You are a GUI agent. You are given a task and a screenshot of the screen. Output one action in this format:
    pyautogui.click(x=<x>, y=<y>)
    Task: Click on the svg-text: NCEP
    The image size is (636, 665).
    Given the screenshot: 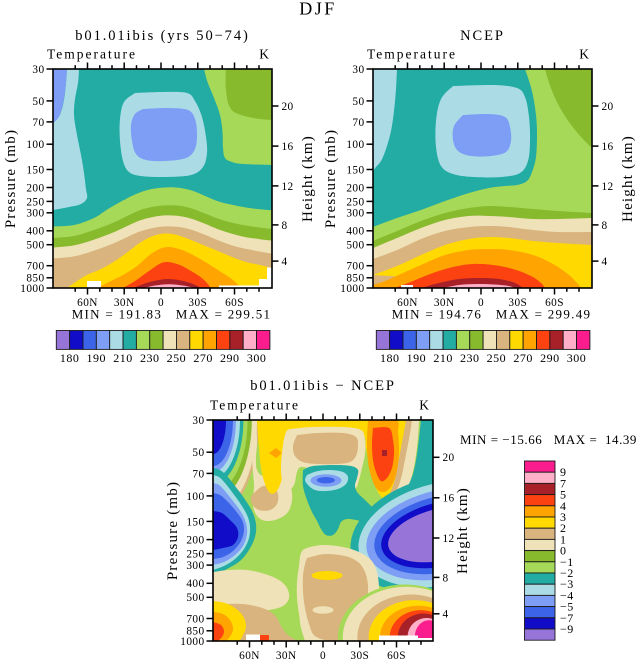 What is the action you would take?
    pyautogui.click(x=482, y=36)
    